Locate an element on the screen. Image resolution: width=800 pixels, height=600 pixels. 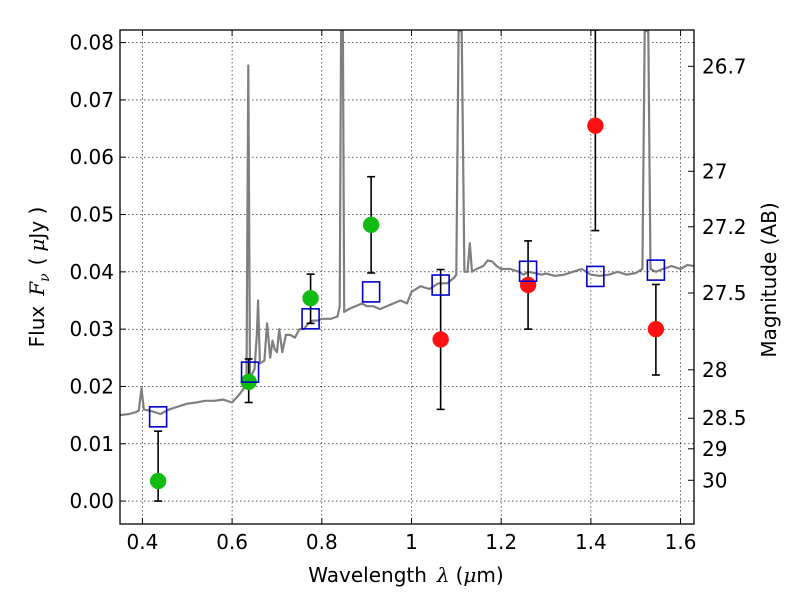
y2-tick-label: 26.7 is located at coordinates (724, 66).